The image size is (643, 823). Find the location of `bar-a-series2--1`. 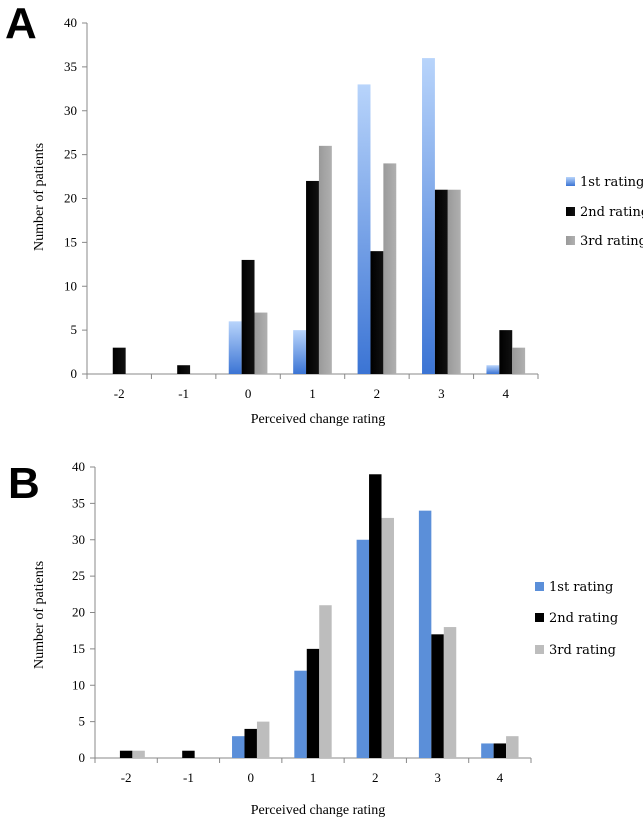

bar-a-series2--1 is located at coordinates (184, 369).